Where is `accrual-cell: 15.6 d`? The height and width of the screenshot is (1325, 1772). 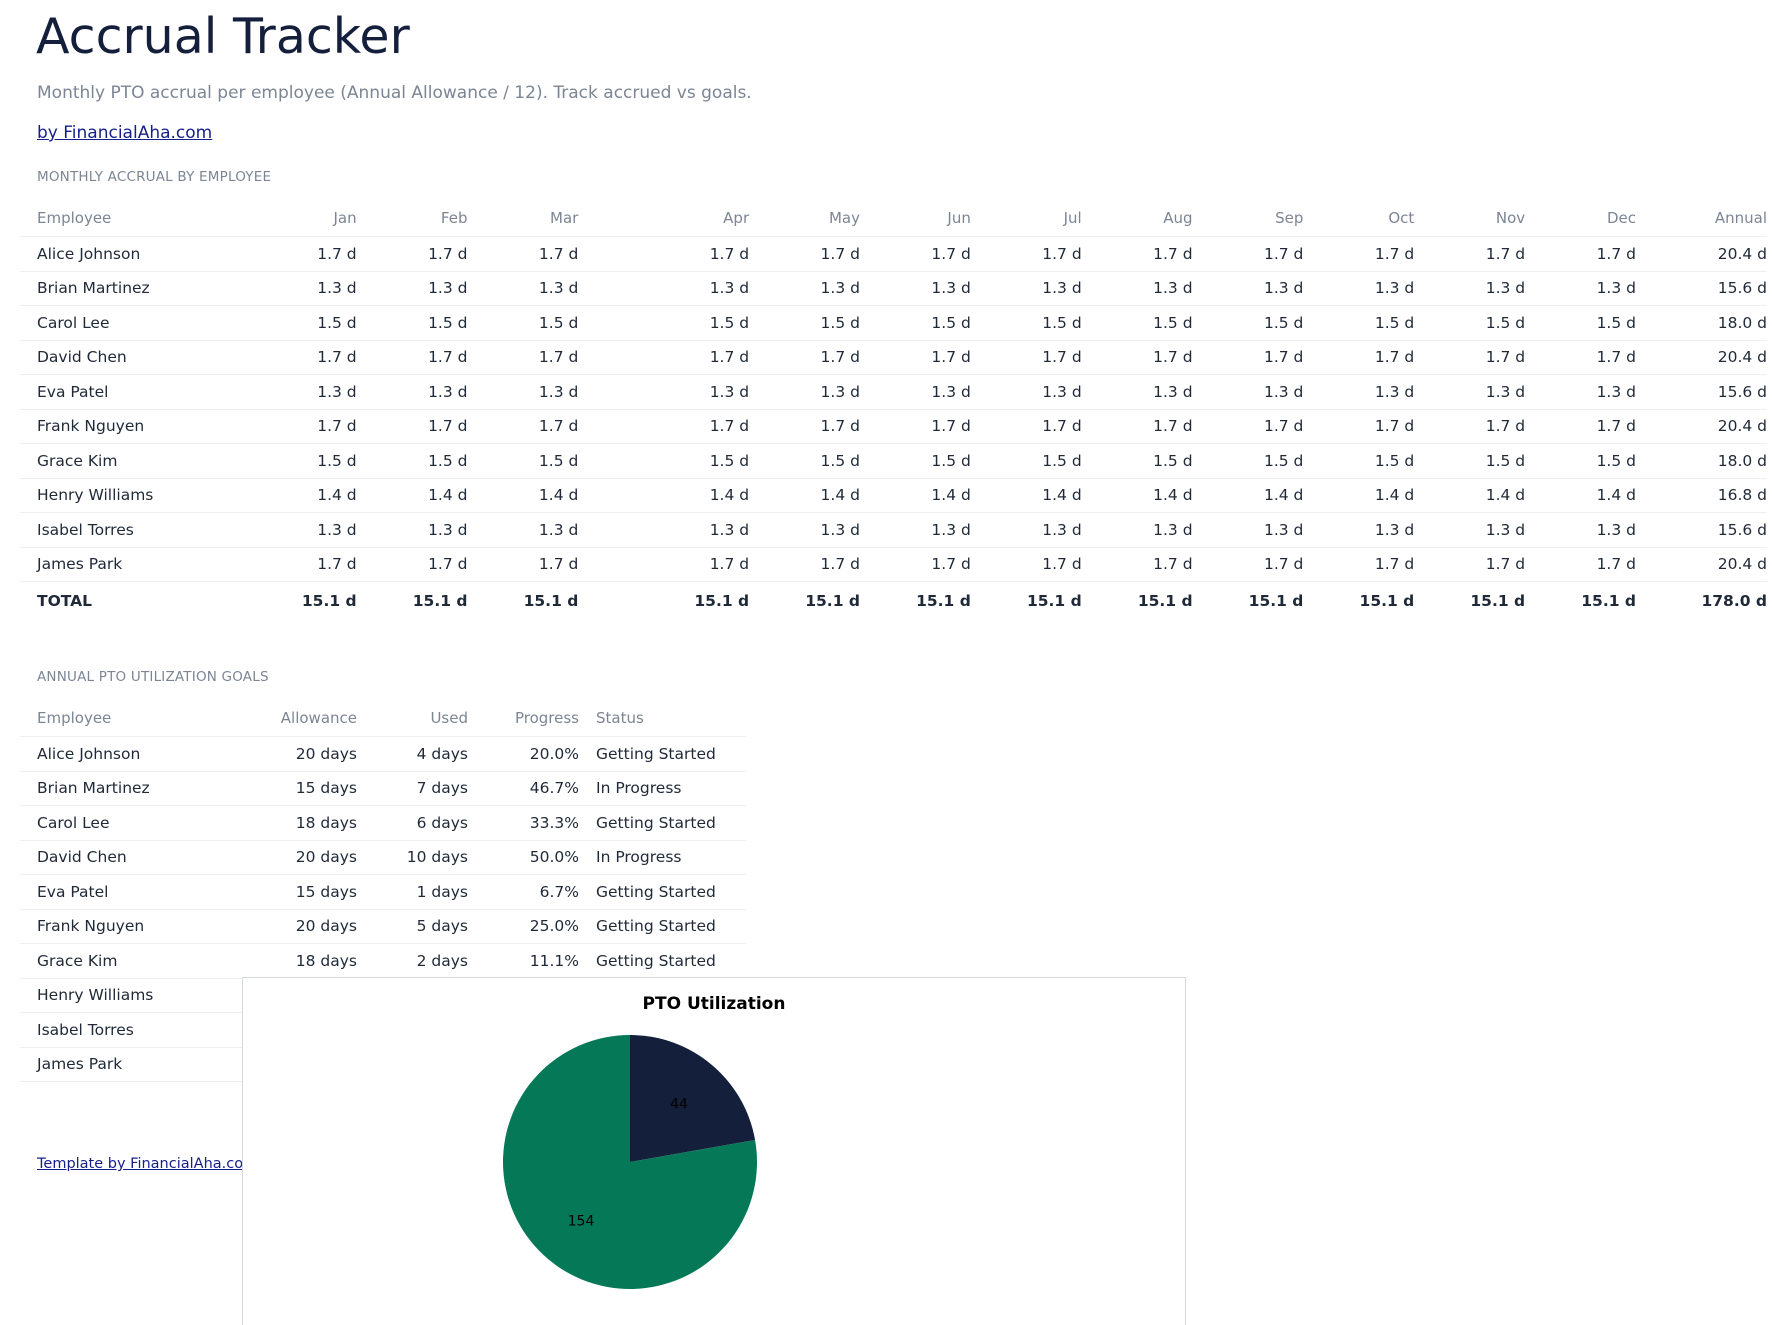 accrual-cell: 15.6 d is located at coordinates (1701, 392).